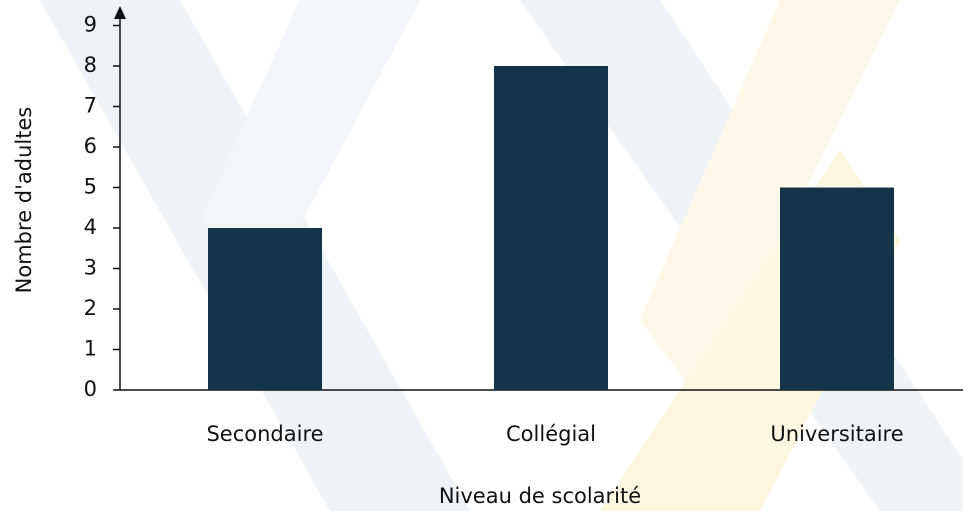 Image resolution: width=963 pixels, height=511 pixels. What do you see at coordinates (836, 434) in the screenshot?
I see `x-tick-label: Universitaire` at bounding box center [836, 434].